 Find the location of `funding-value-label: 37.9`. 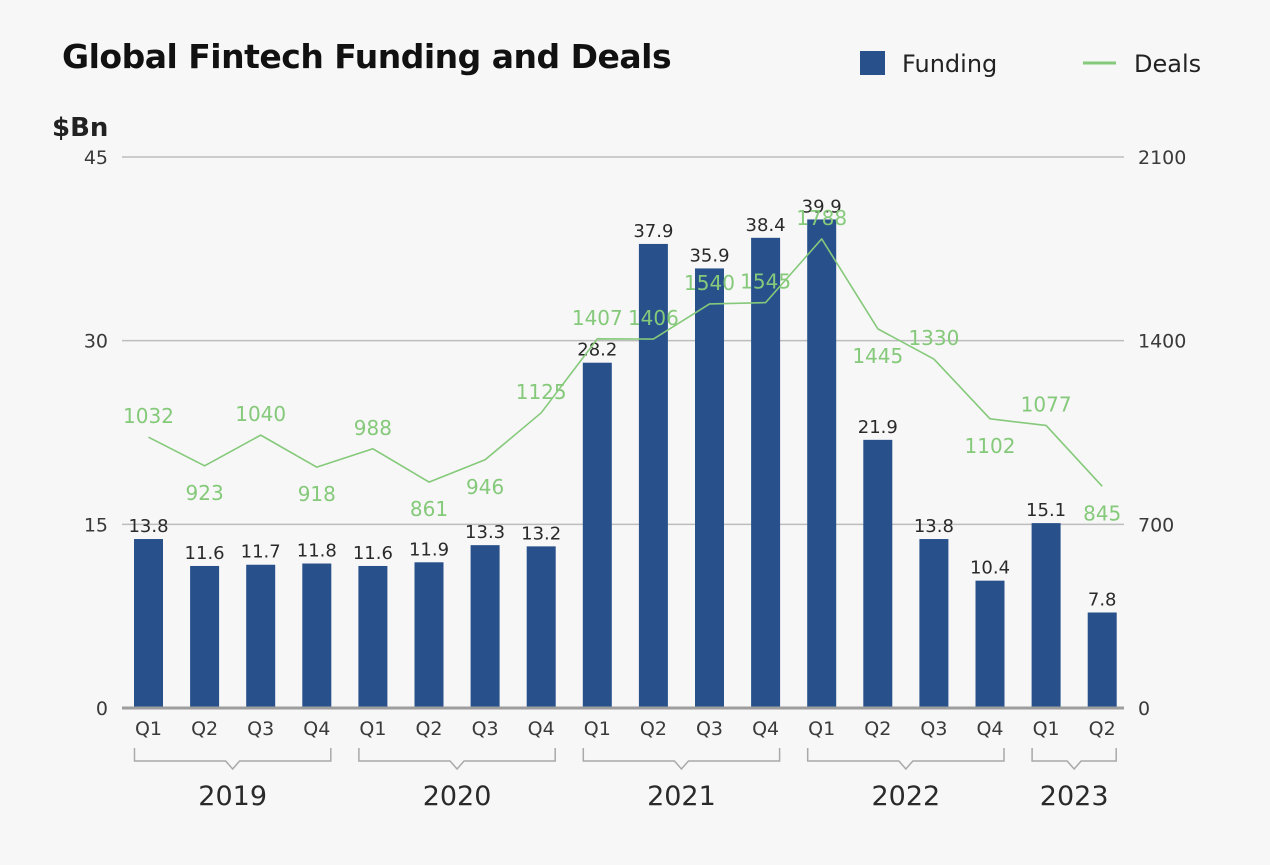

funding-value-label: 37.9 is located at coordinates (653, 231).